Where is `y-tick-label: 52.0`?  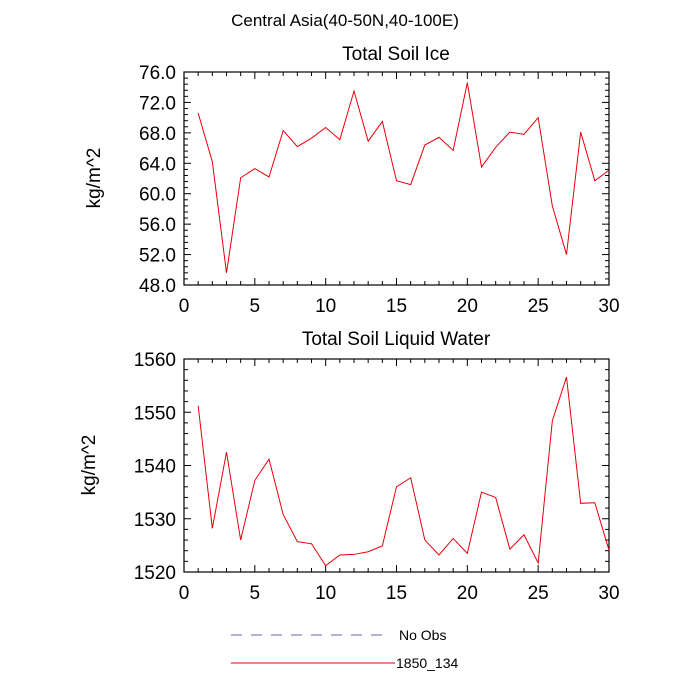 y-tick-label: 52.0 is located at coordinates (157, 256).